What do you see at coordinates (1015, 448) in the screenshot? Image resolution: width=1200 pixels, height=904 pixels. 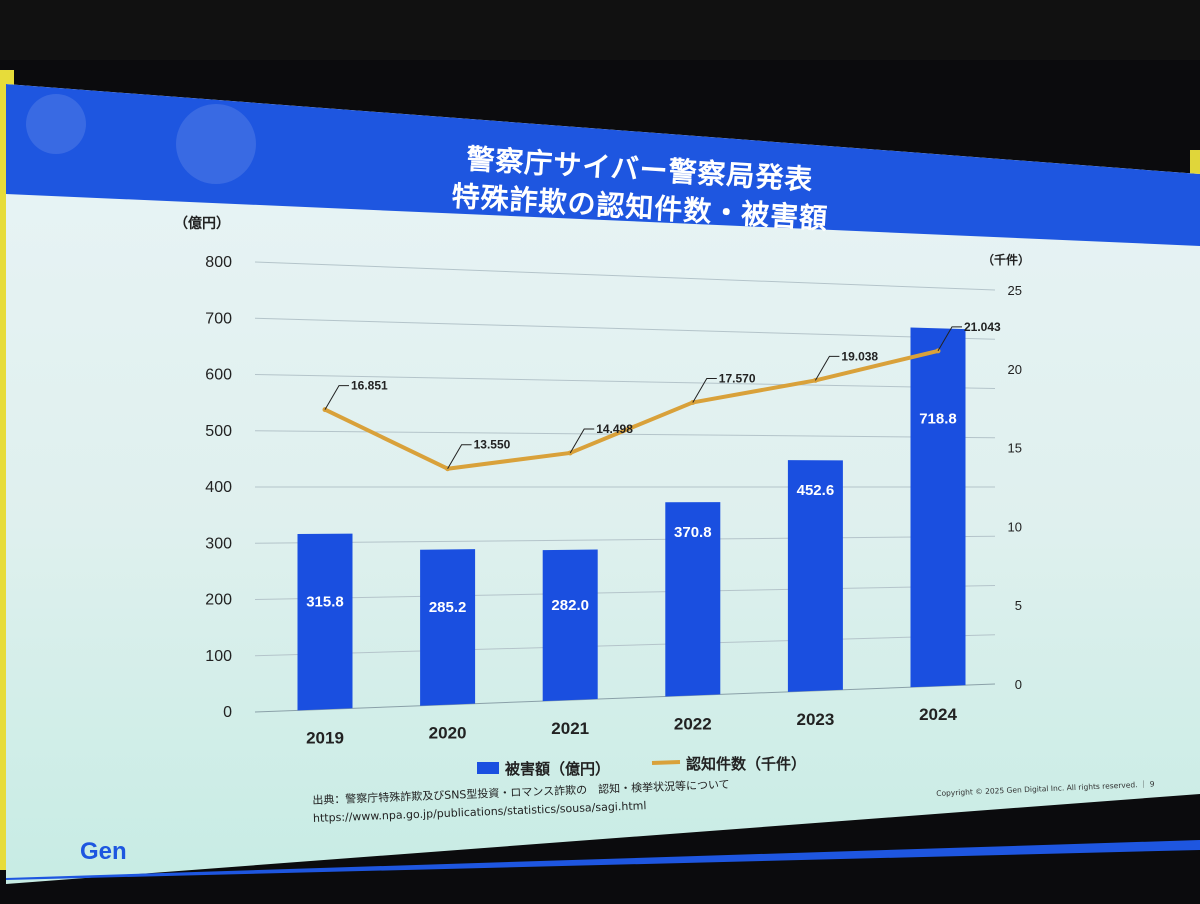 I see `y2-tick-label: 15` at bounding box center [1015, 448].